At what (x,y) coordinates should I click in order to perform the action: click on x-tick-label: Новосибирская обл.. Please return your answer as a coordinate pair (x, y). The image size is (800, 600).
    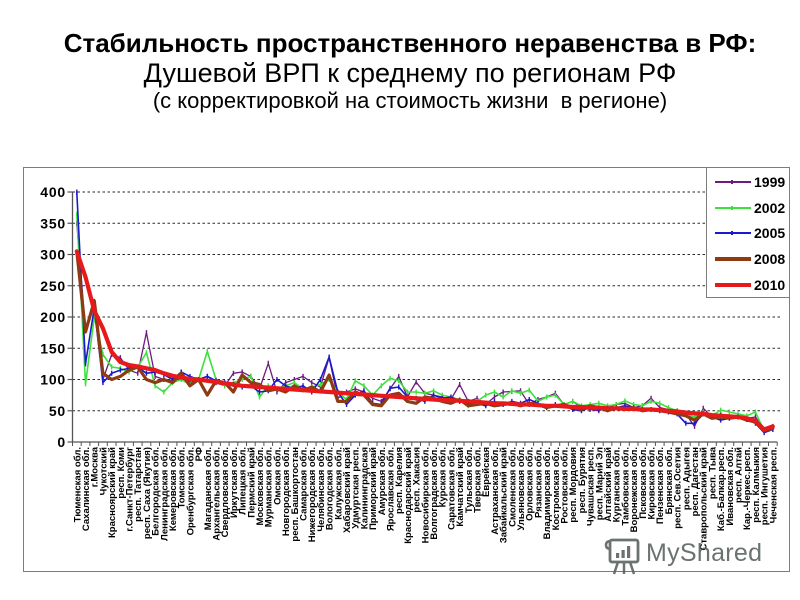
    Looking at the image, I should click on (425, 495).